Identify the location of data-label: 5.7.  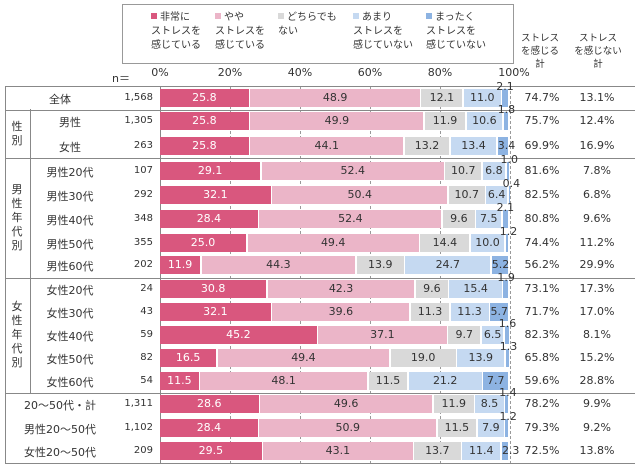
(499, 311).